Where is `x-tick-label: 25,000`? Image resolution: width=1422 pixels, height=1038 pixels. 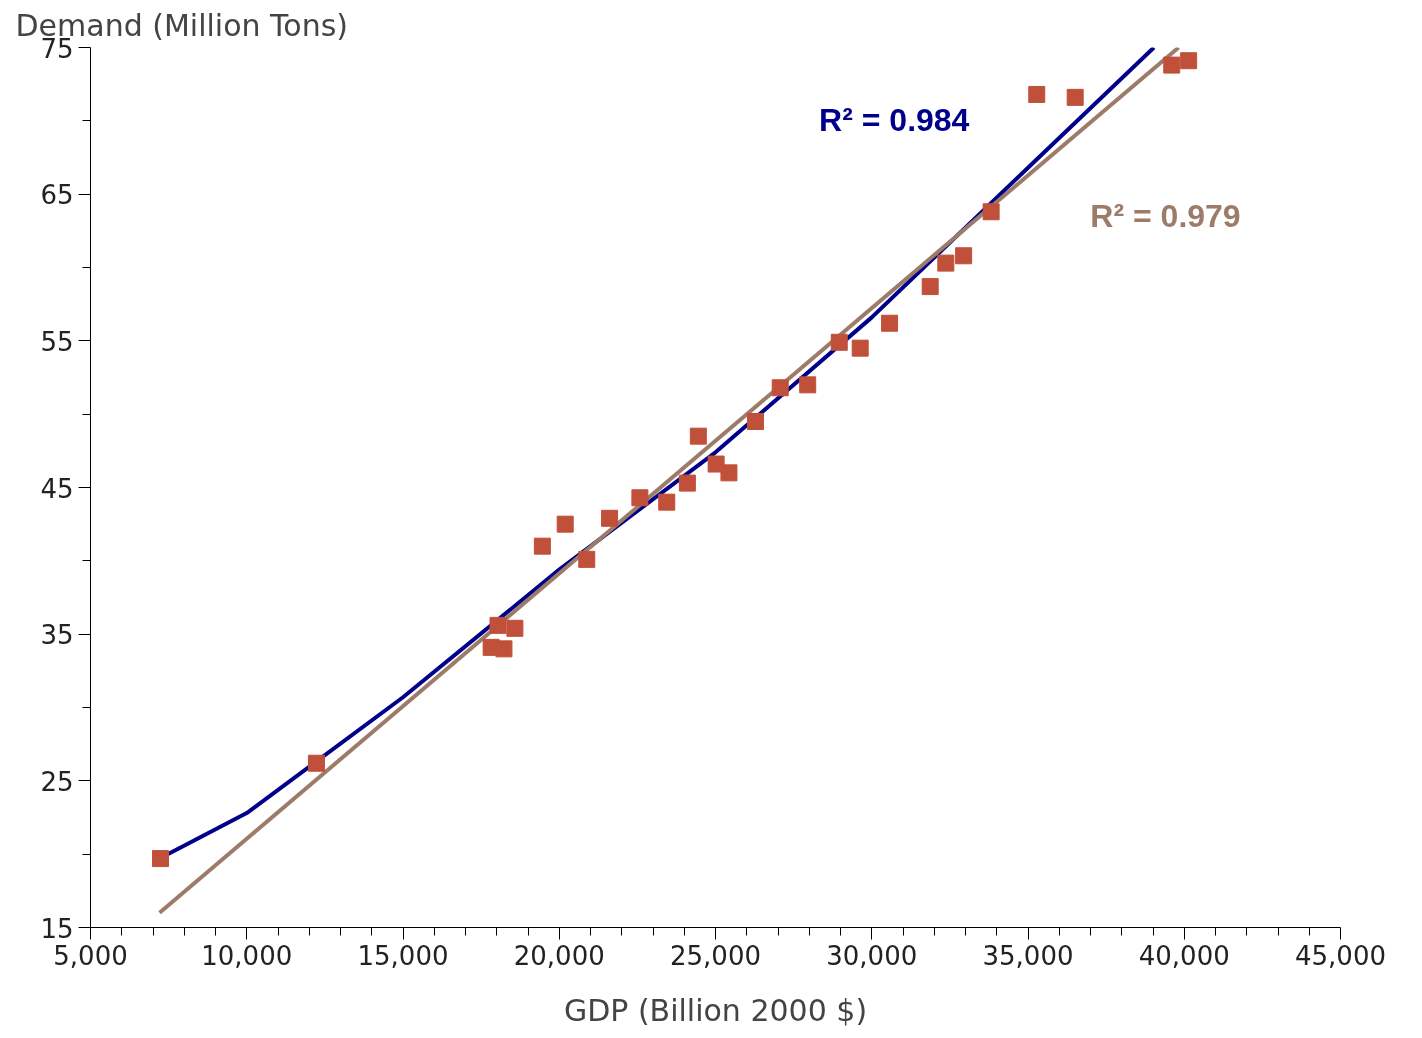
x-tick-label: 25,000 is located at coordinates (715, 955).